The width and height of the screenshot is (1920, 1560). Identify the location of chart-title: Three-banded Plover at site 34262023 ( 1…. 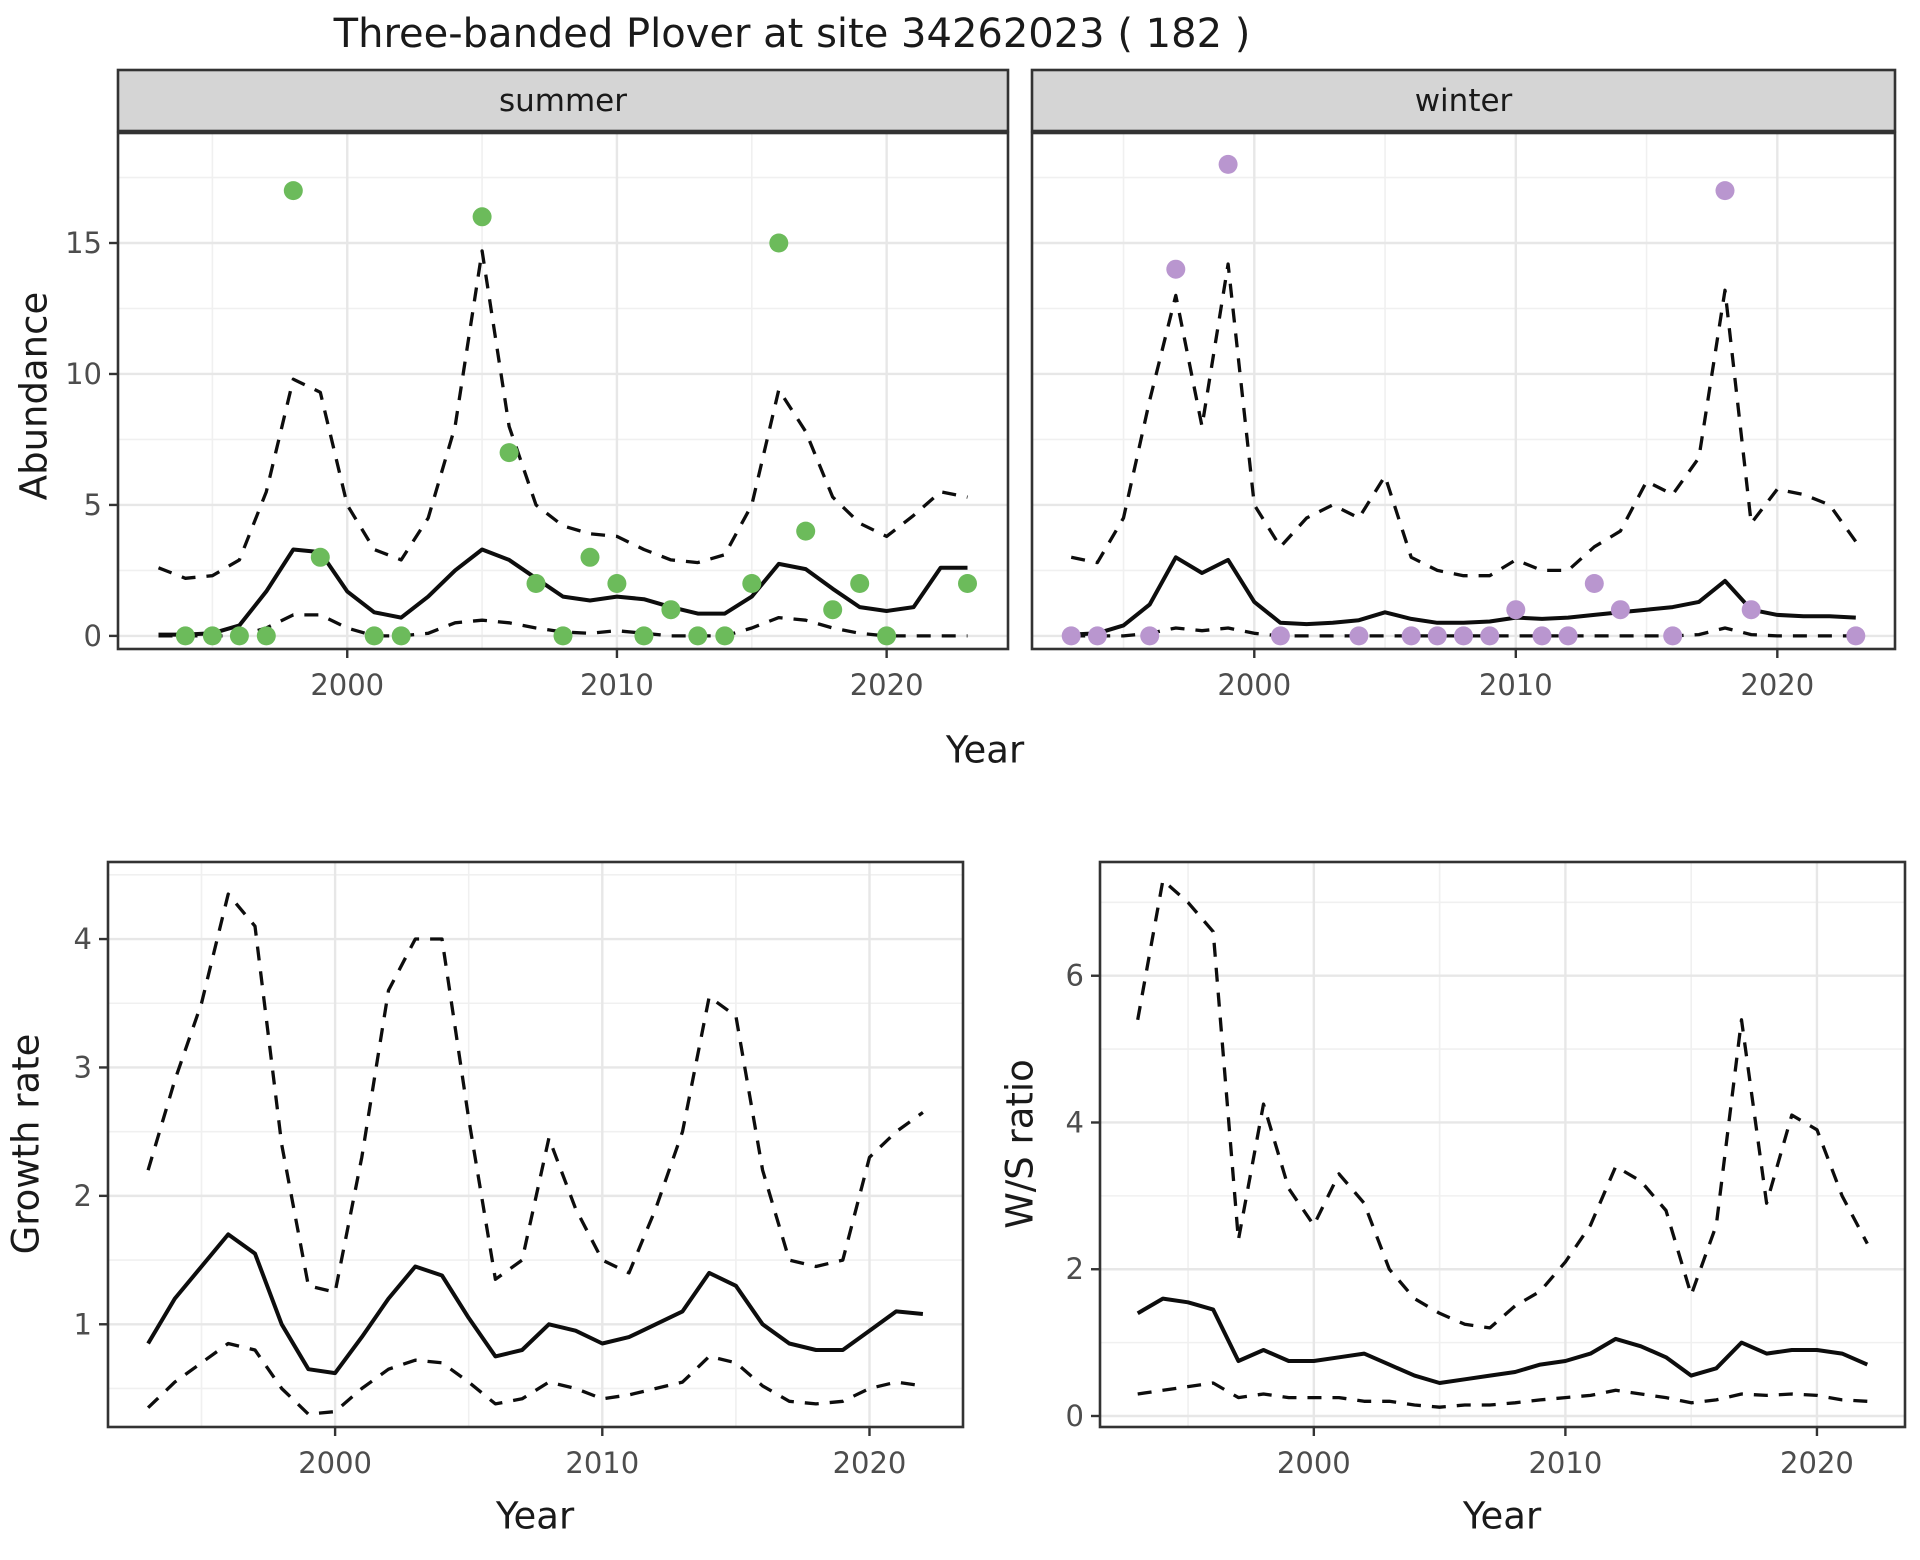
(792, 34).